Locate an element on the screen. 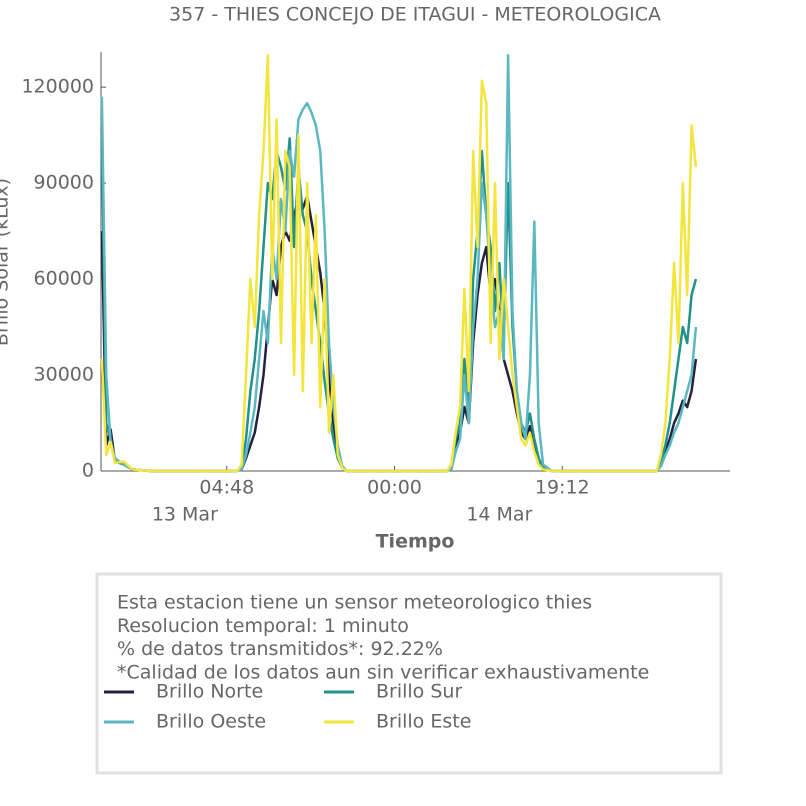 The width and height of the screenshot is (806, 806). info-text: Resolucion temporal: 1 minuto is located at coordinates (263, 626).